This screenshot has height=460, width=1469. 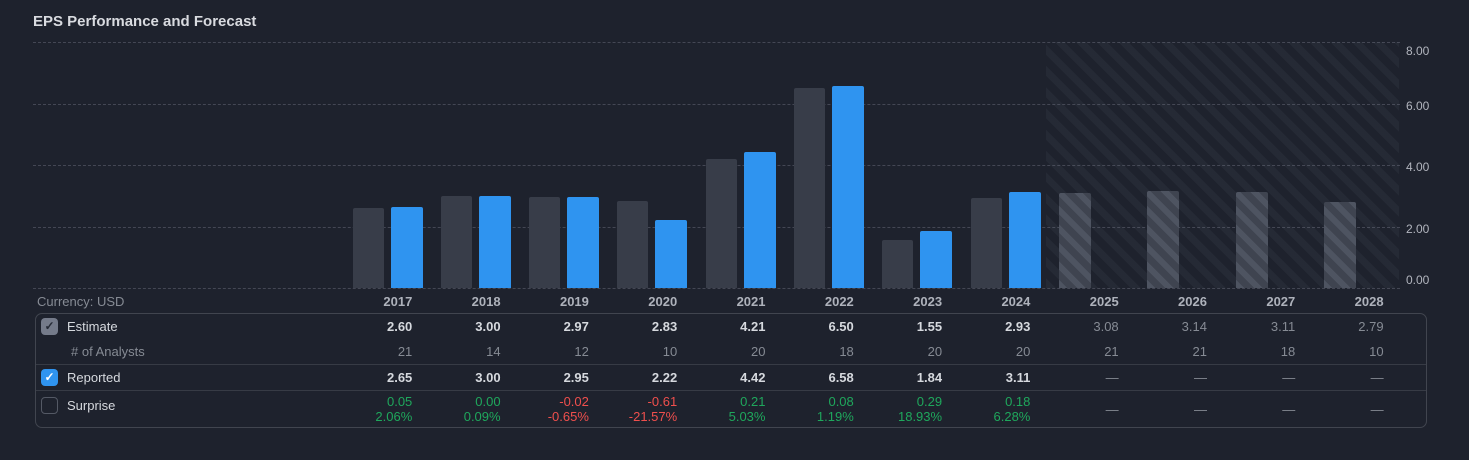 What do you see at coordinates (576, 326) in the screenshot?
I see `cell-estimate-2019: 2.97` at bounding box center [576, 326].